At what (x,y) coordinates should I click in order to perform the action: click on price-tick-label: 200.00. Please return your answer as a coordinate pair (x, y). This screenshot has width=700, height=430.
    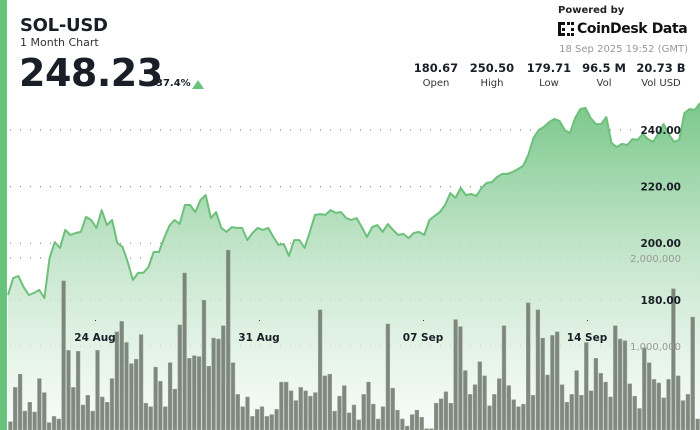
    Looking at the image, I should click on (660, 244).